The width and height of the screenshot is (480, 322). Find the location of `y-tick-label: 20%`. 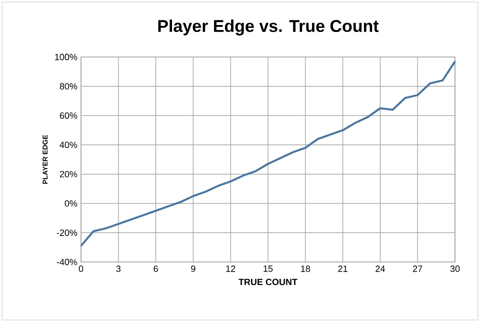

y-tick-label: 20% is located at coordinates (69, 174).